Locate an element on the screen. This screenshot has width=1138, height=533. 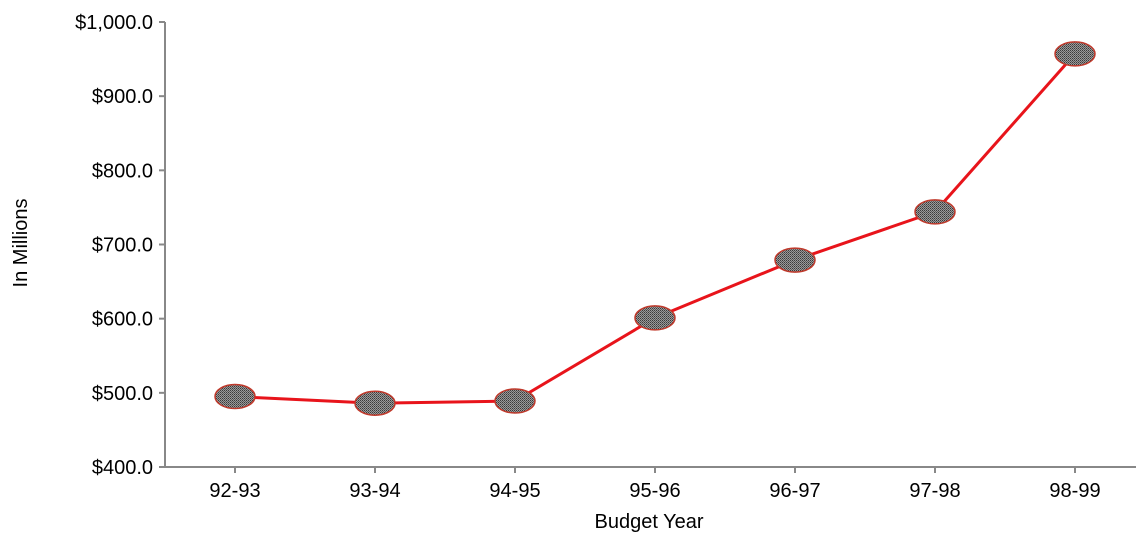
x-tick-label: 92-93 is located at coordinates (234, 491).